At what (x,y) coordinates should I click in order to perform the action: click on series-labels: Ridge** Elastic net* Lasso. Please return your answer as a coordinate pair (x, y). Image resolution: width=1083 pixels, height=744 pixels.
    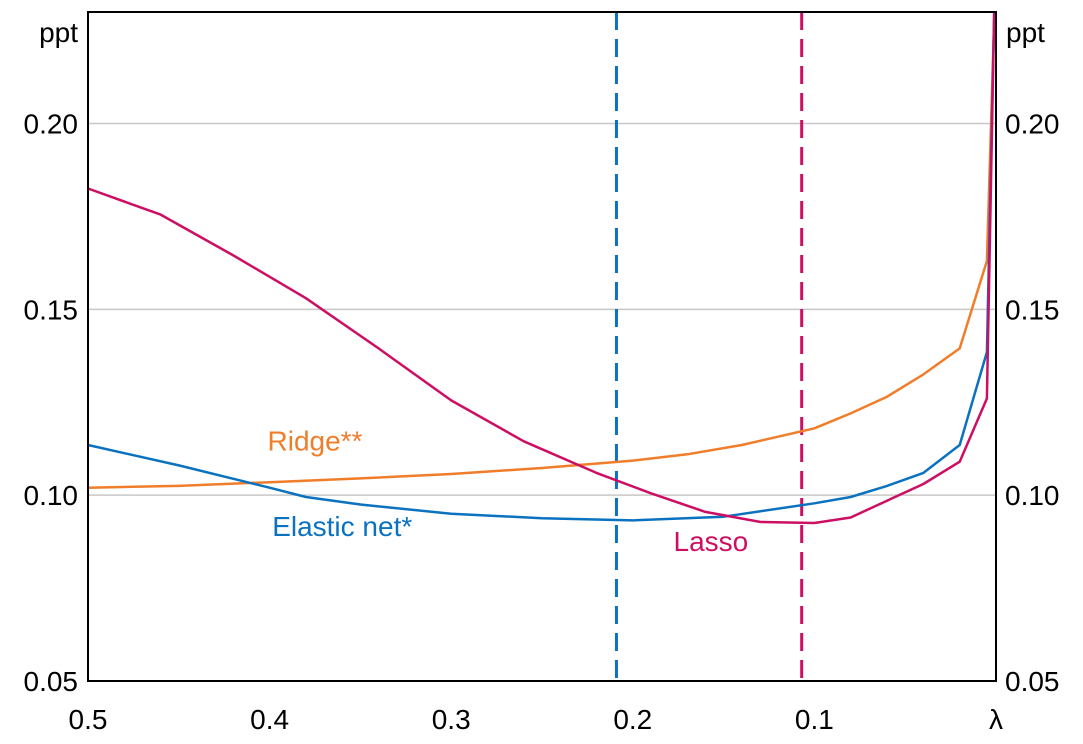
    Looking at the image, I should click on (508, 491).